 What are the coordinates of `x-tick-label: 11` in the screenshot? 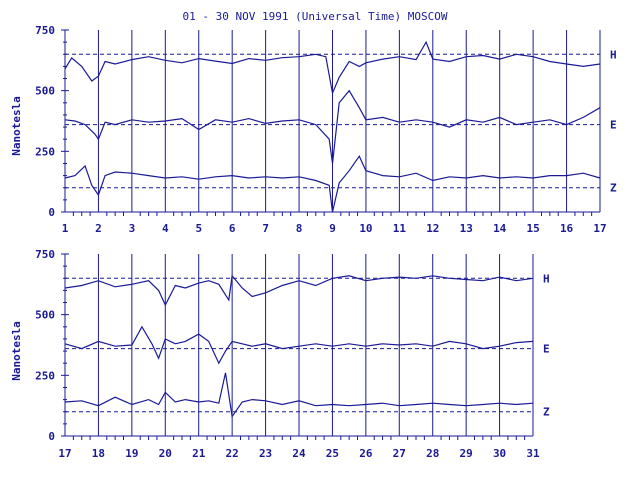 It's located at (400, 228).